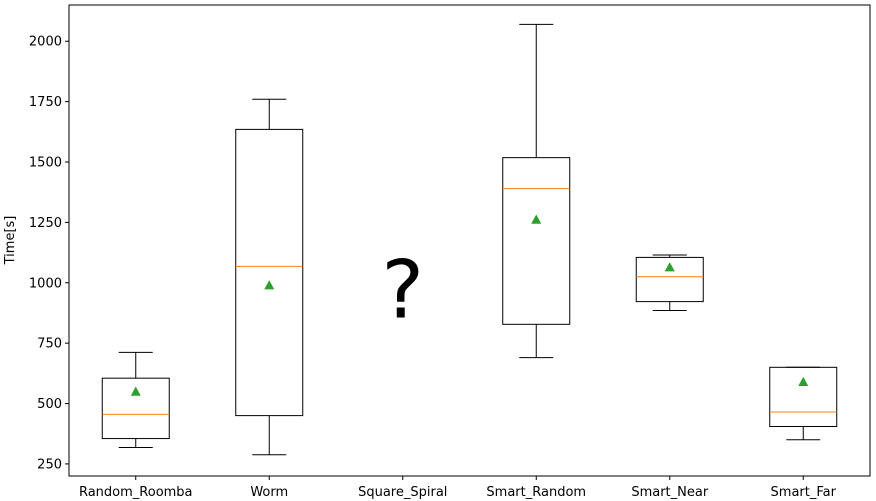 Image resolution: width=876 pixels, height=501 pixels. I want to click on x-tick-label: Random_Roomba, so click(136, 492).